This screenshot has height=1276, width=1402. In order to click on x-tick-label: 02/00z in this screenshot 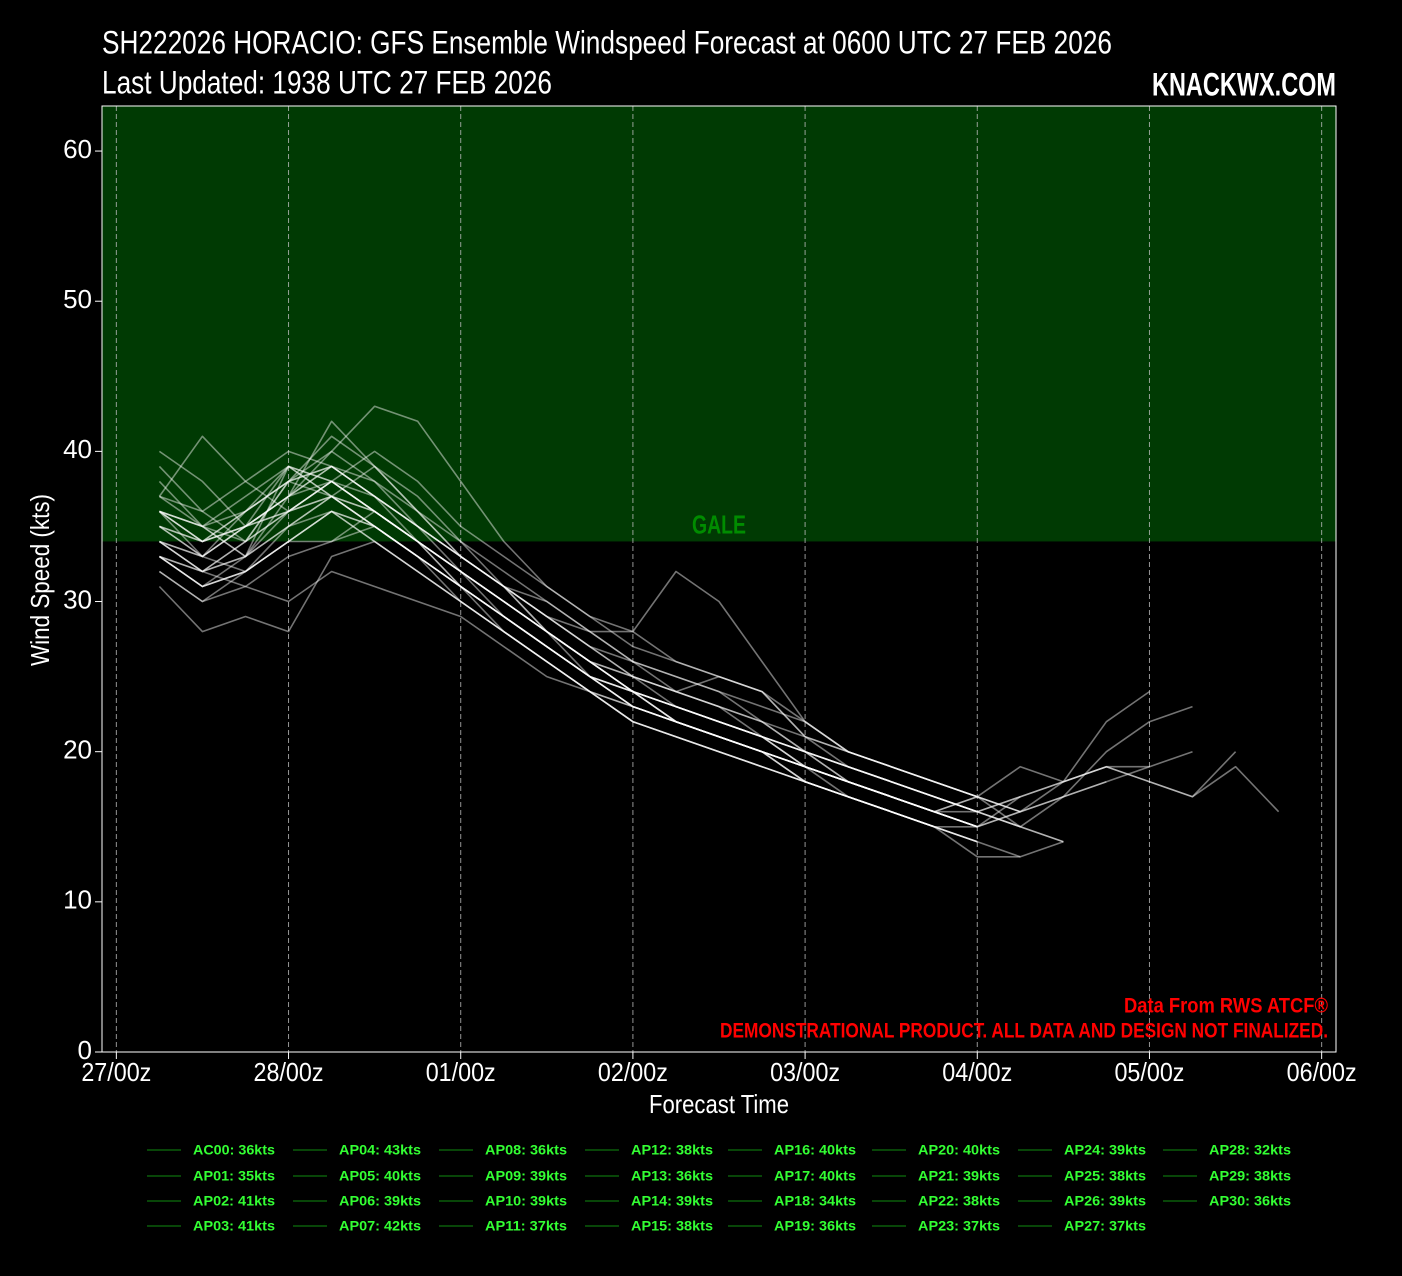, I will do `click(633, 1072)`.